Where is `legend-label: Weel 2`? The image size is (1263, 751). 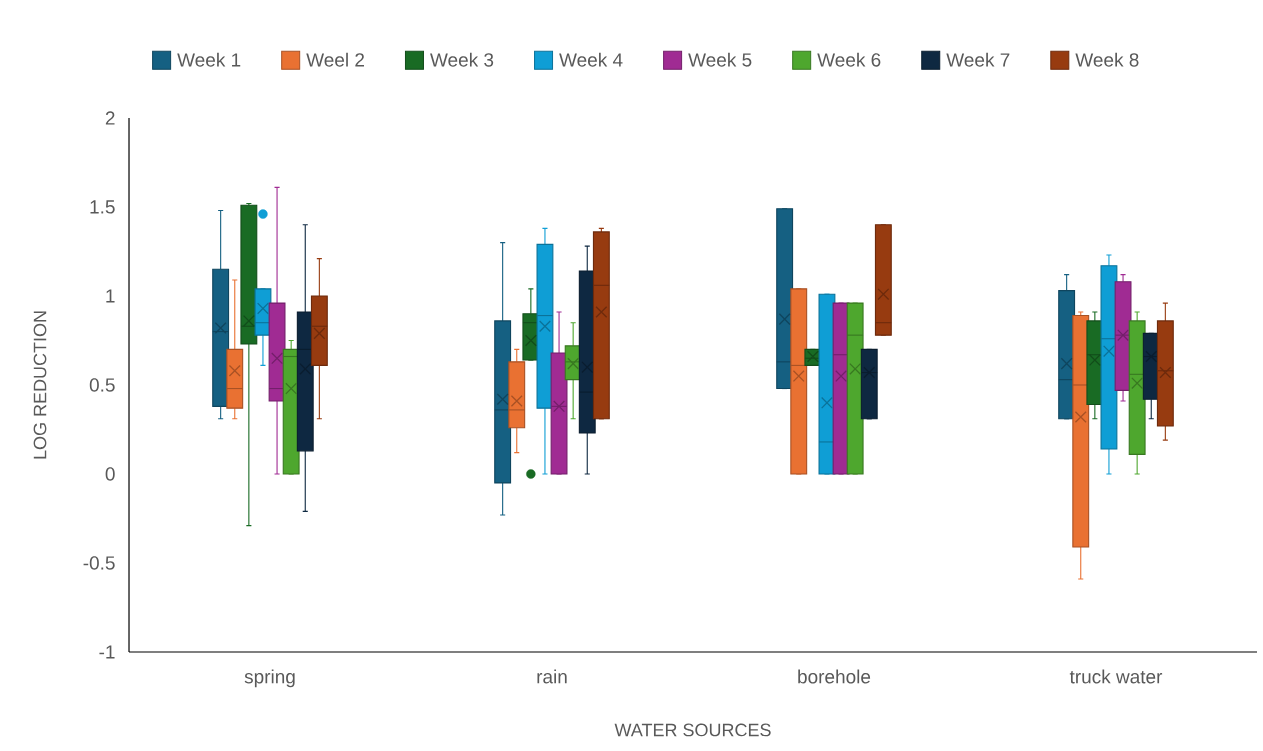
legend-label: Weel 2 is located at coordinates (335, 59).